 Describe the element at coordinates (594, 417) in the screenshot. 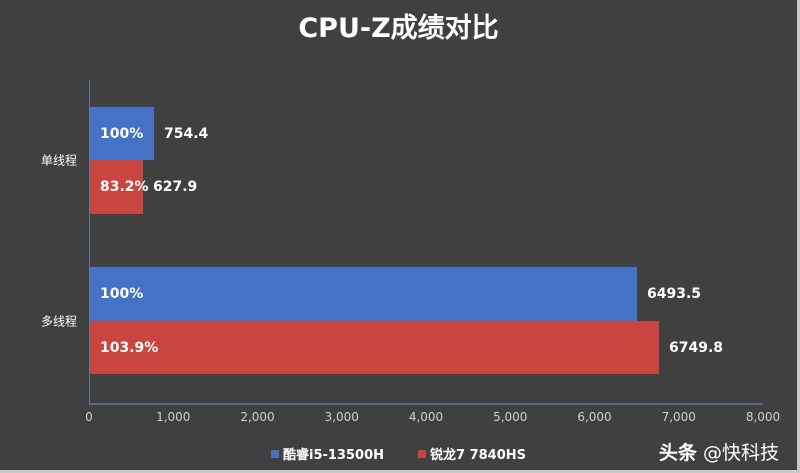

I see `x-tick-label: 6,000` at that location.